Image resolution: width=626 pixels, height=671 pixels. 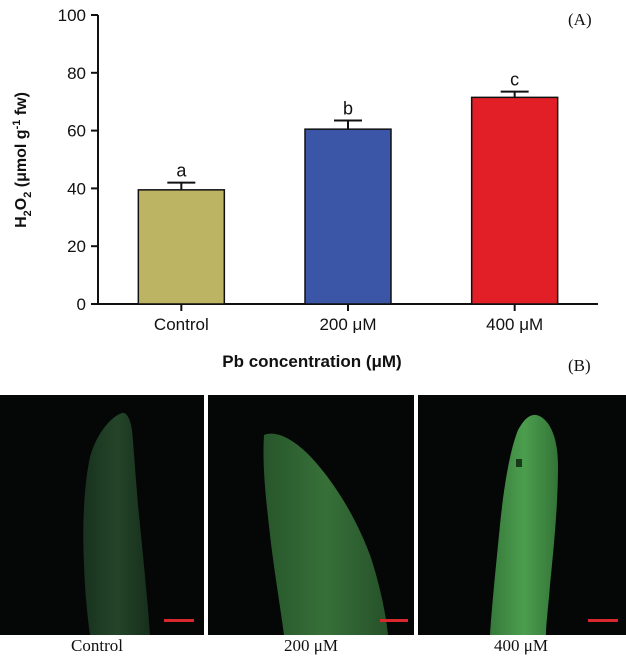 I want to click on micrograph-caption-200um: 200 μM, so click(x=311, y=645).